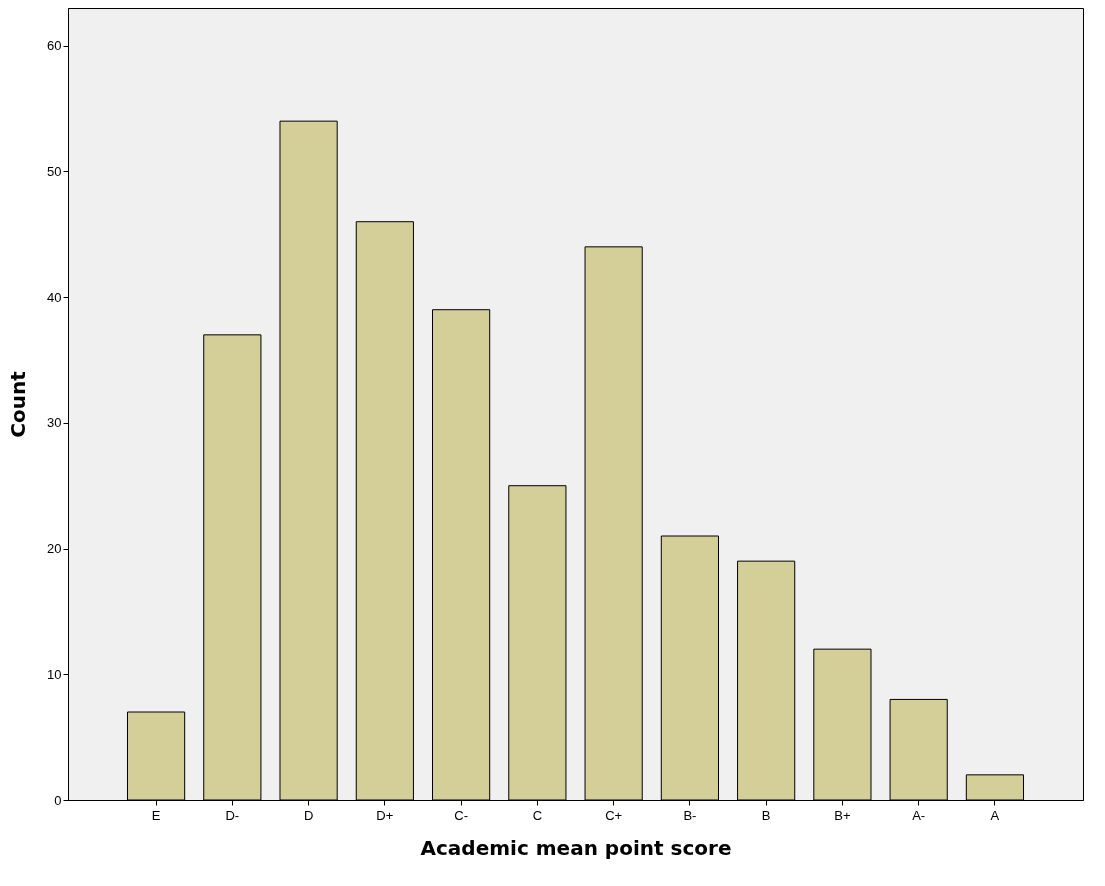 This screenshot has width=1105, height=886. What do you see at coordinates (18, 404) in the screenshot?
I see `y-axis-title: Count` at bounding box center [18, 404].